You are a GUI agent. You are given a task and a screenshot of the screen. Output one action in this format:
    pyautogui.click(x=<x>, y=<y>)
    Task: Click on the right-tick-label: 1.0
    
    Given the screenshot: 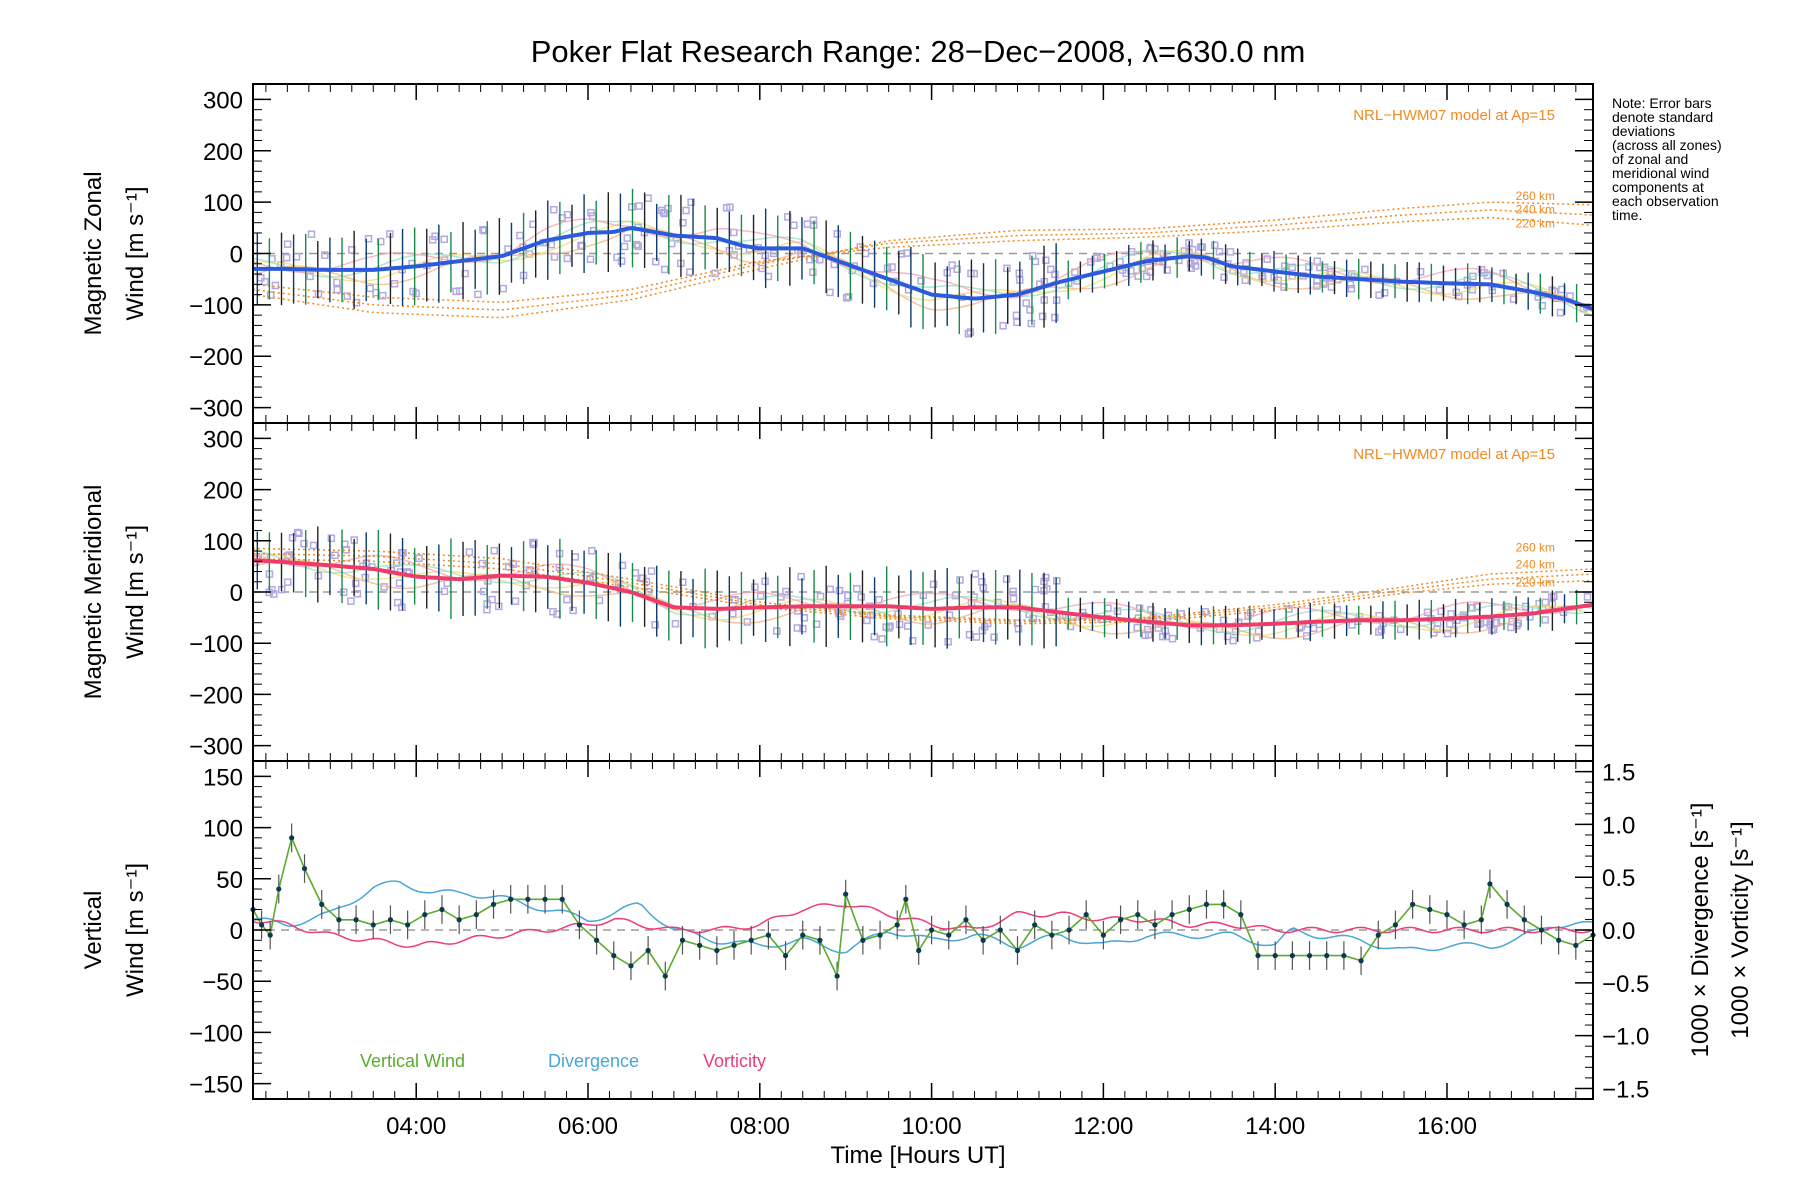 What is the action you would take?
    pyautogui.click(x=1618, y=825)
    